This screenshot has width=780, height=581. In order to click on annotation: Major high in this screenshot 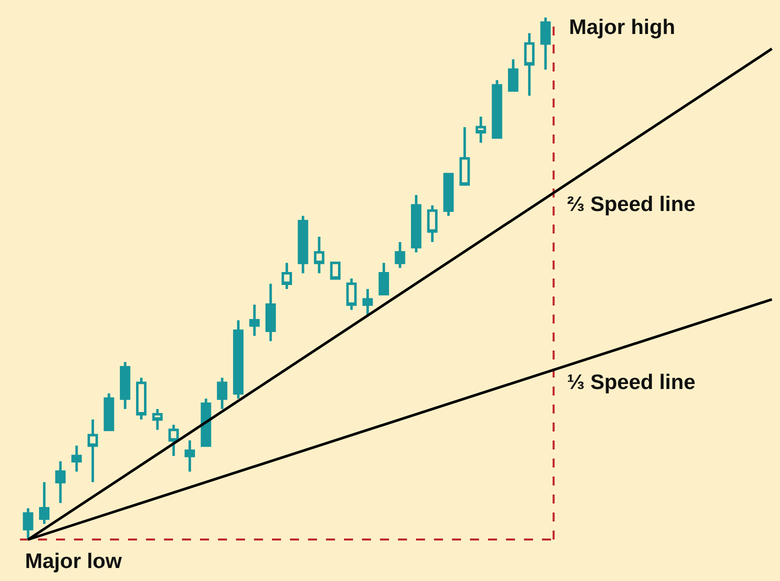, I will do `click(622, 27)`.